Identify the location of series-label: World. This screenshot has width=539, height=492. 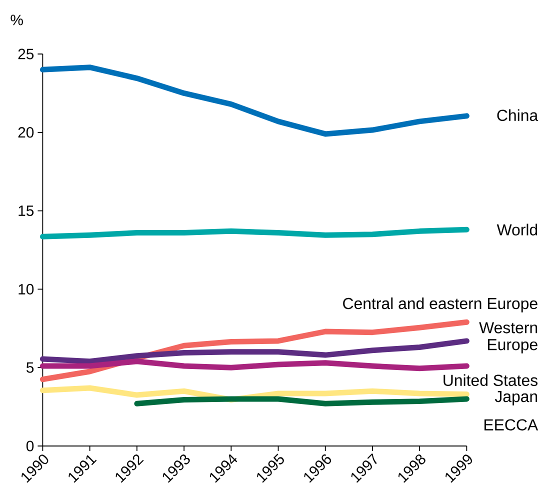
(517, 230).